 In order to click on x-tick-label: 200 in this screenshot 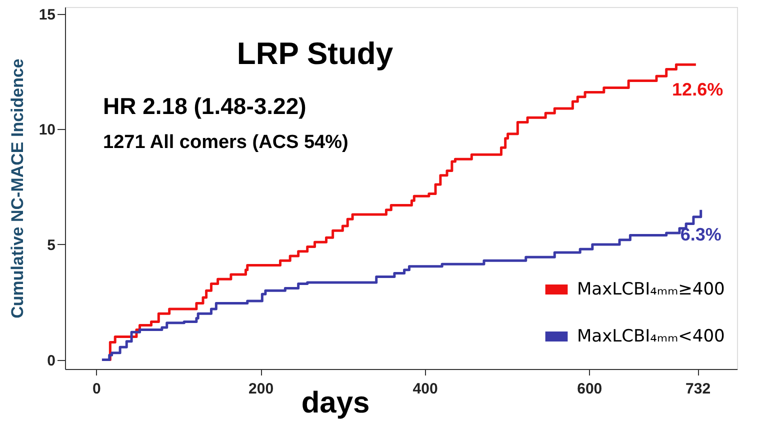, I will do `click(261, 389)`.